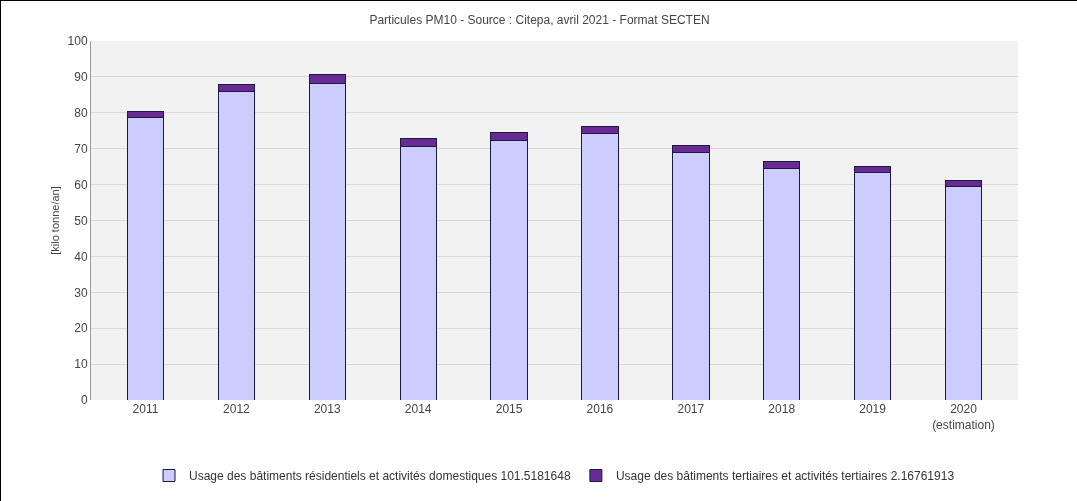  I want to click on x-tick-label: 2011, so click(145, 409).